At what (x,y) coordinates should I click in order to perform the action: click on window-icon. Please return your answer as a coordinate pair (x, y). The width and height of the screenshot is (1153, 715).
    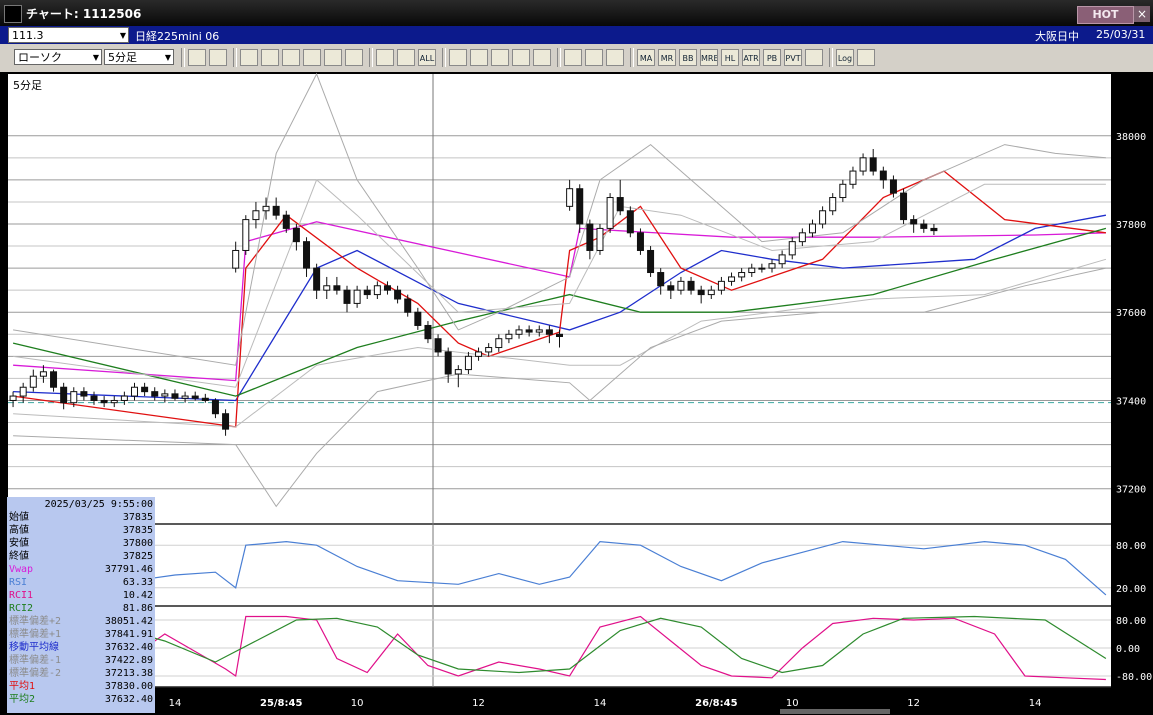
    Looking at the image, I should click on (218, 57).